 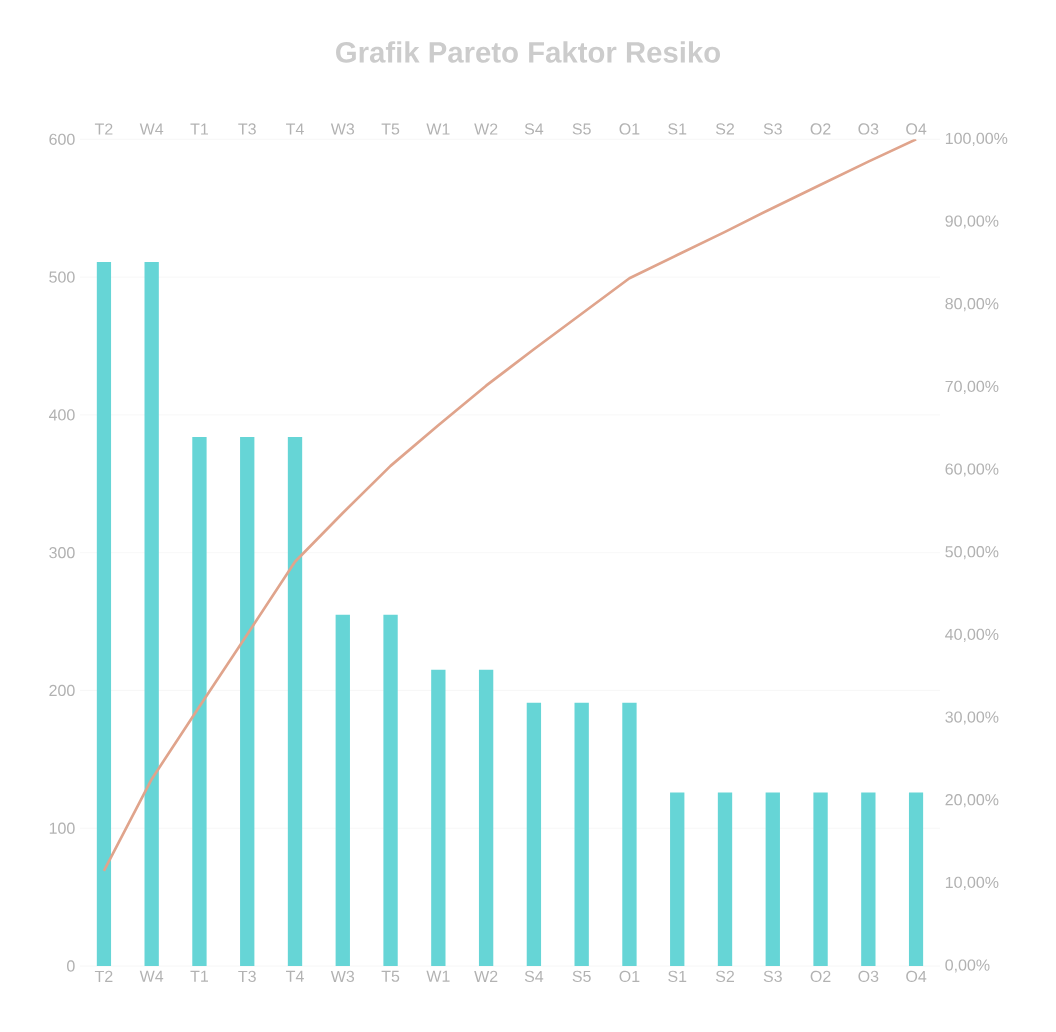 I want to click on x-tick-label: T2, so click(x=103, y=129).